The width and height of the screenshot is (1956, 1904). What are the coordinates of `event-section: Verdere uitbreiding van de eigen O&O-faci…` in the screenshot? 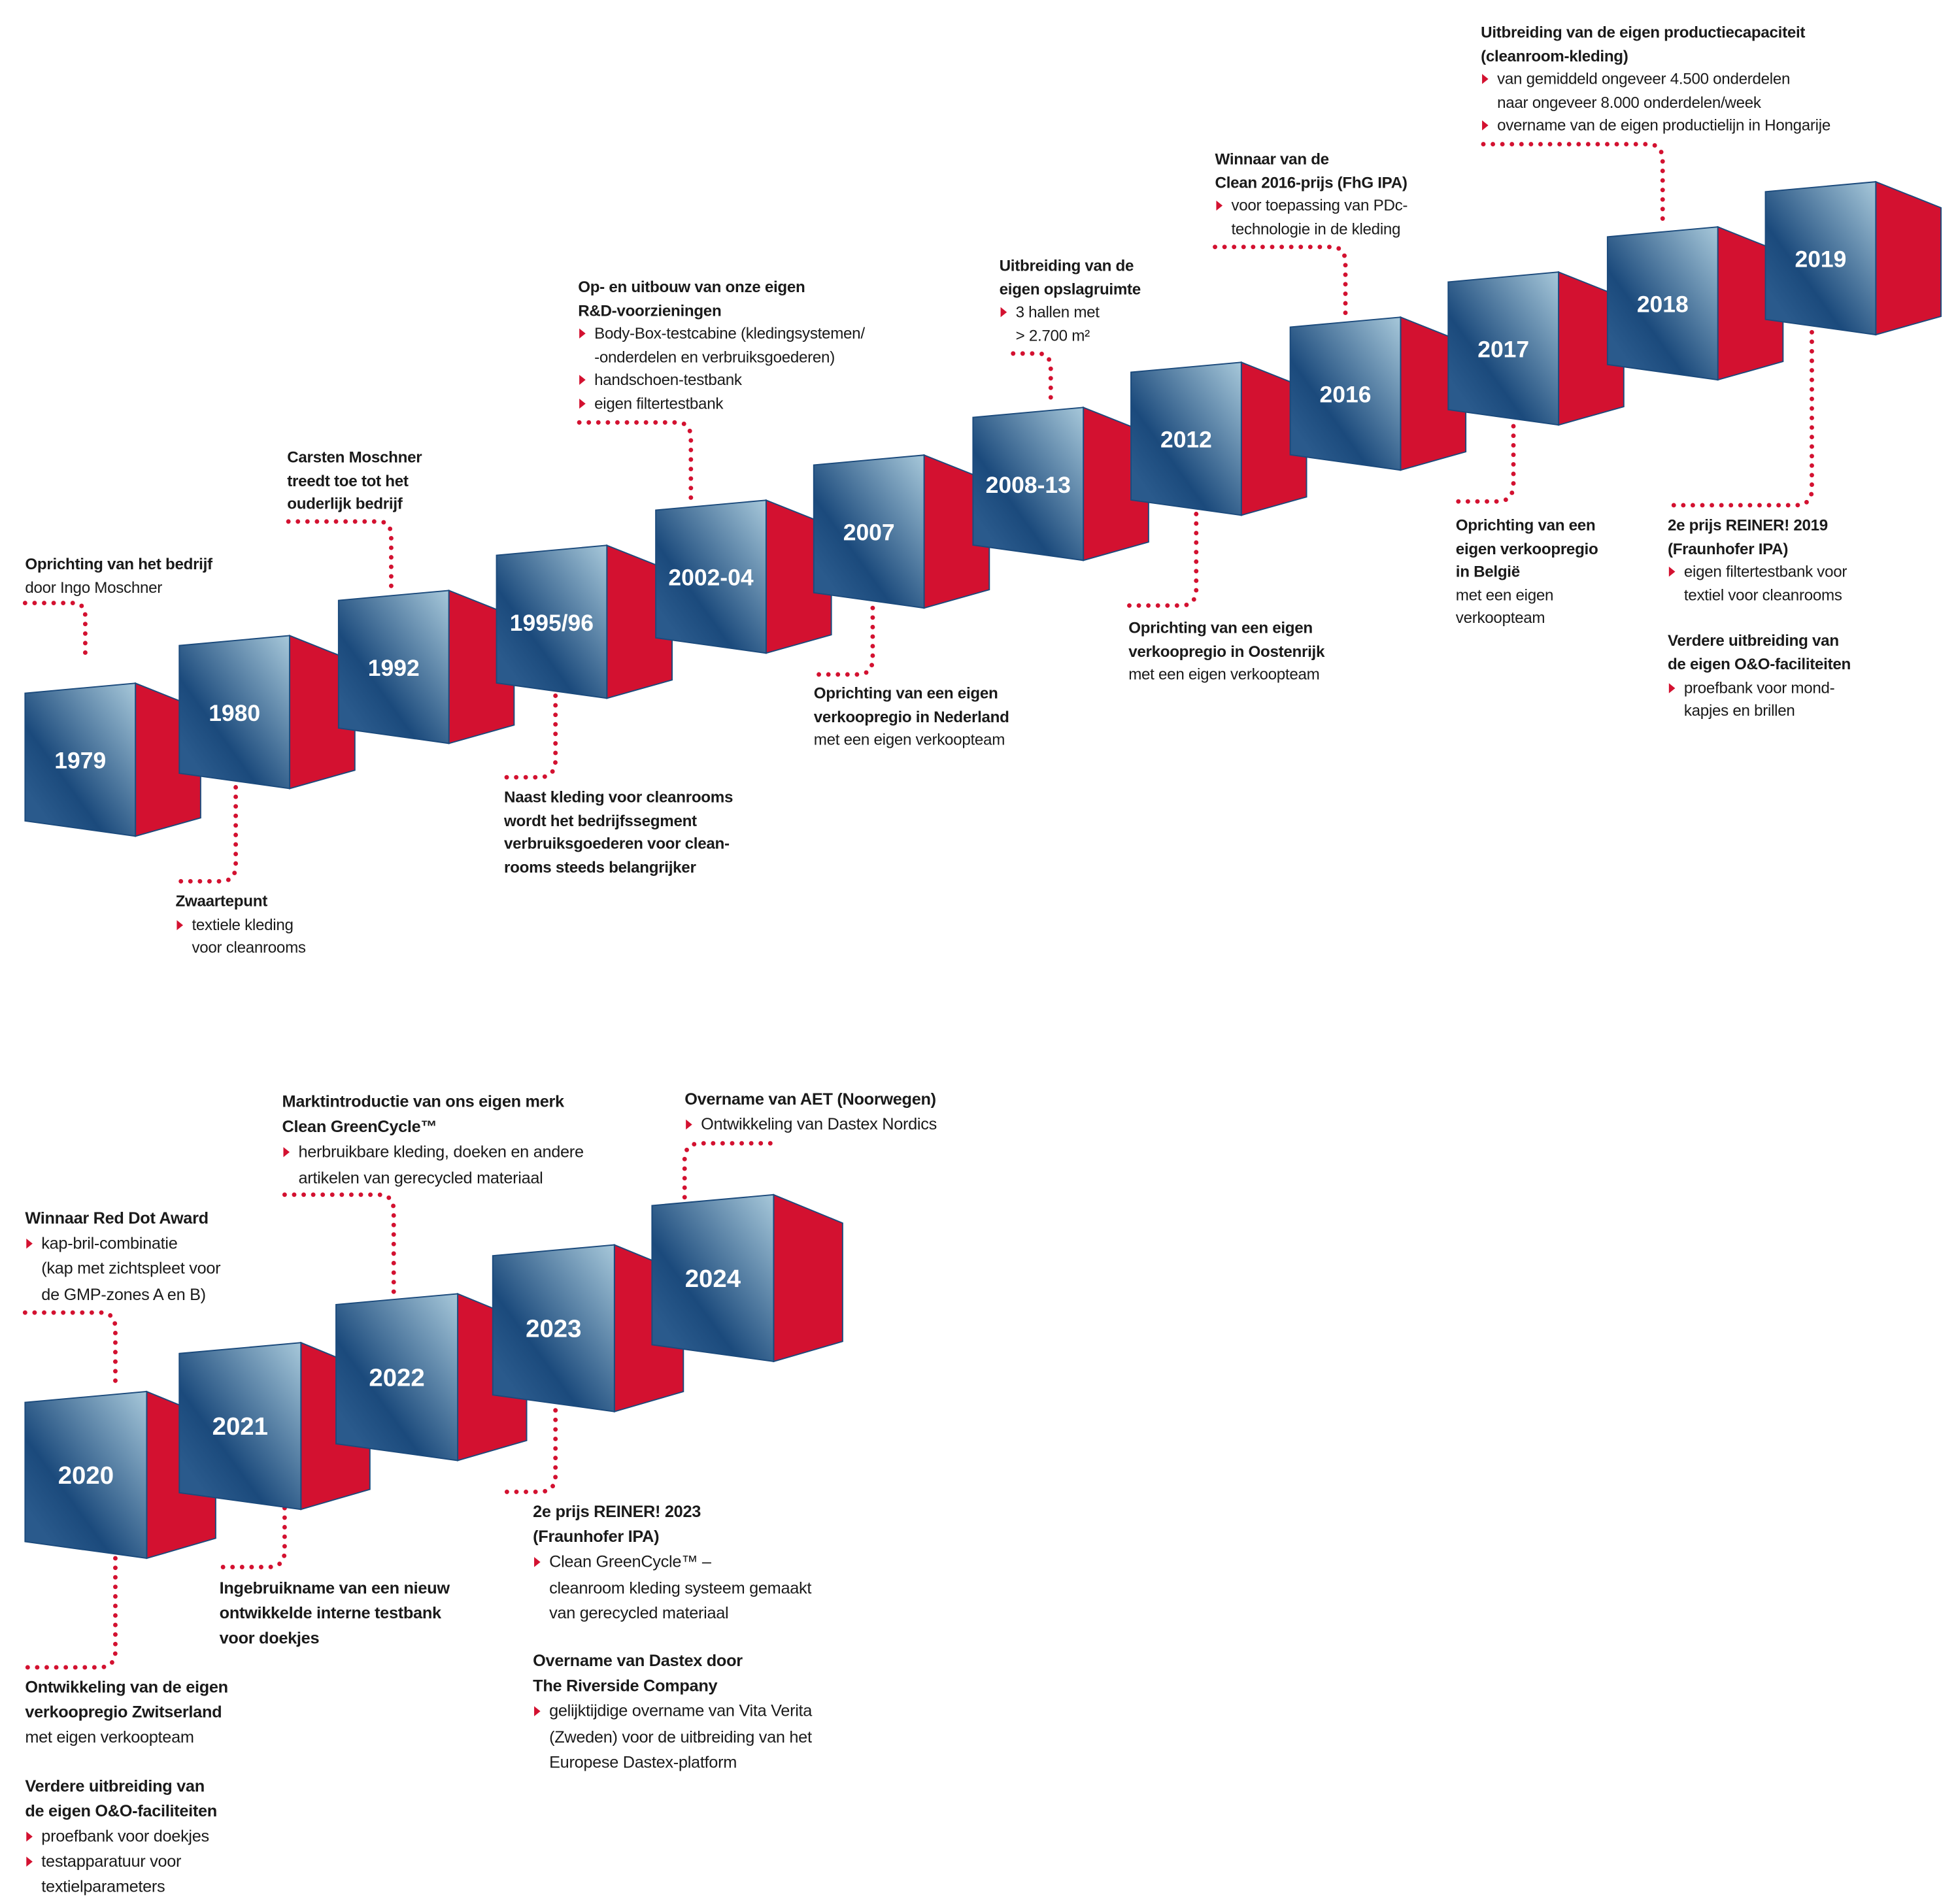 It's located at (126, 1836).